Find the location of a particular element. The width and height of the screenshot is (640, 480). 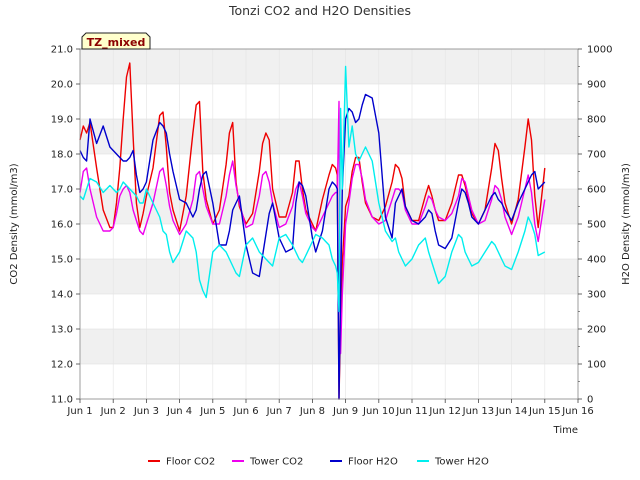

legend-label-tower-co2: Tower CO2 is located at coordinates (276, 462).